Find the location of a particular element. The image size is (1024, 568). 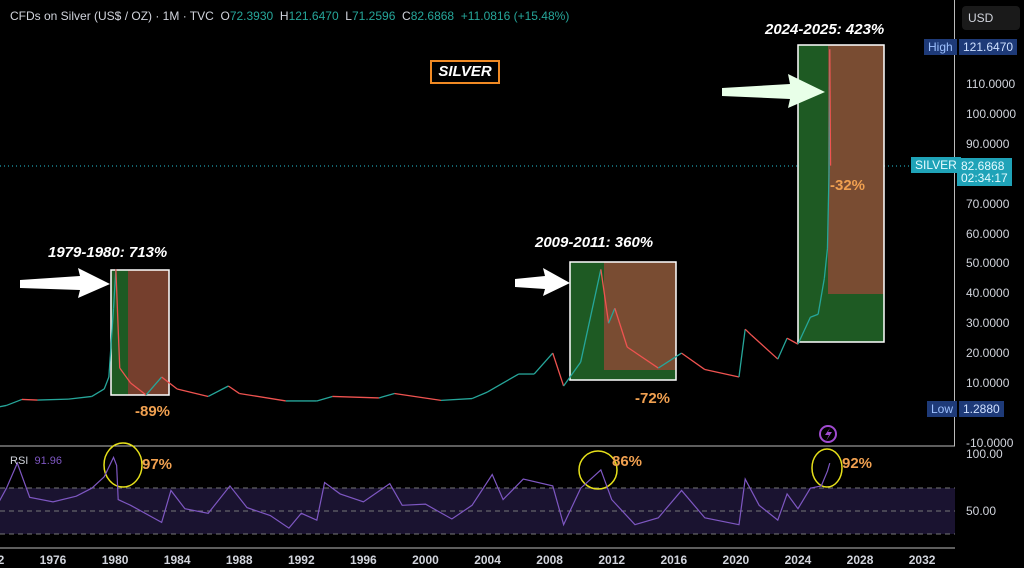

year-tick: 1972 is located at coordinates (2, 560).